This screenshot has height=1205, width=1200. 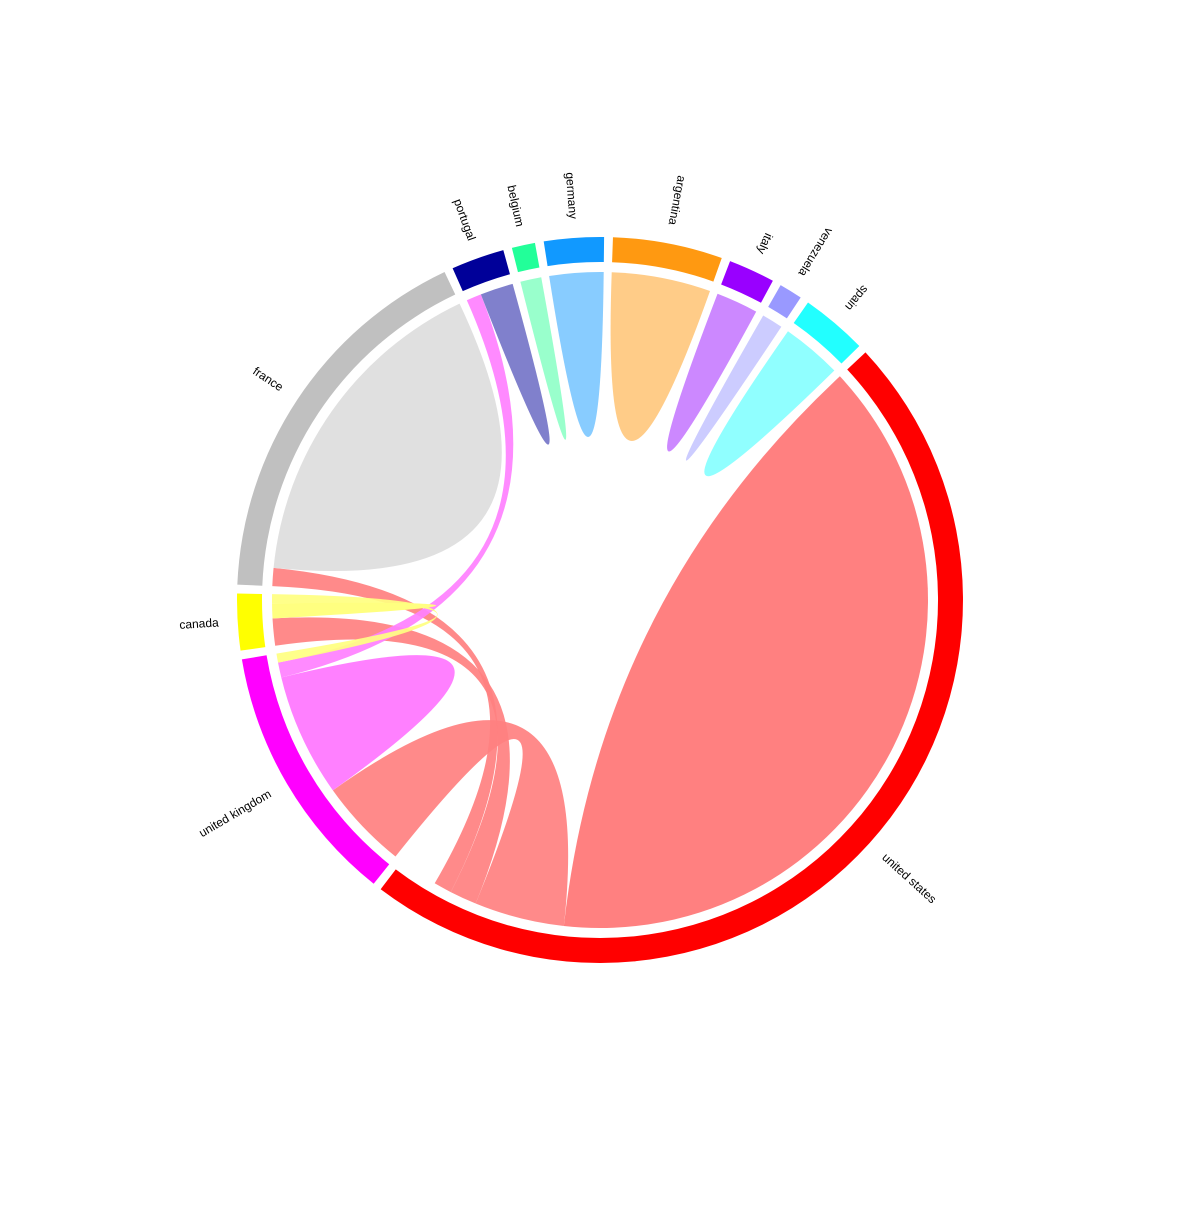 I want to click on group-label-italy: italy, so click(x=765, y=243).